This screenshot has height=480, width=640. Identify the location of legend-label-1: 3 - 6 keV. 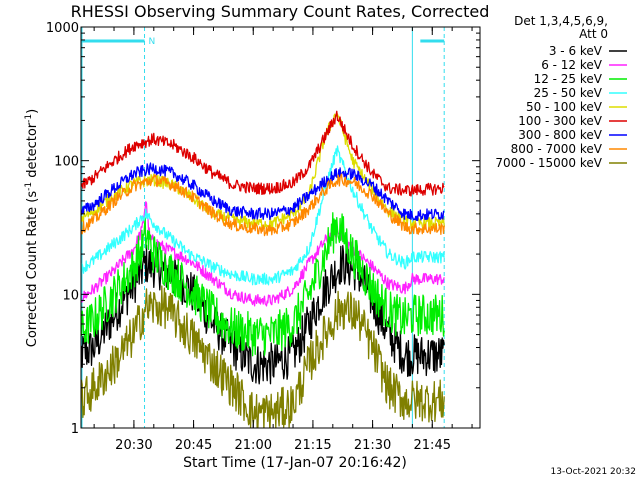
(576, 51).